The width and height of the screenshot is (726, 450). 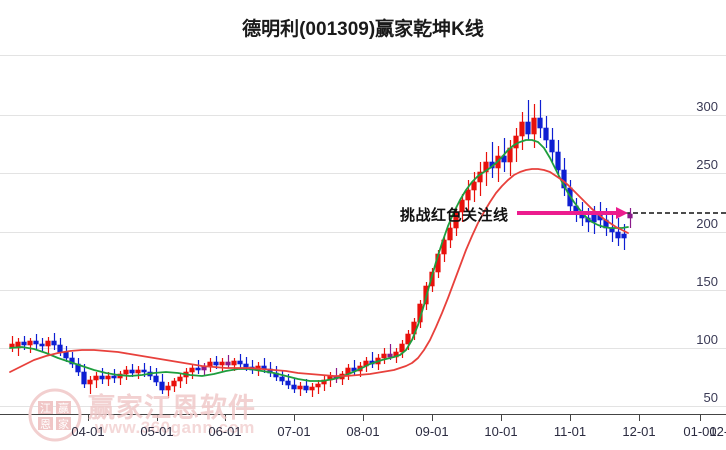 I want to click on x-axis-tick-label: 11-01, so click(x=570, y=431).